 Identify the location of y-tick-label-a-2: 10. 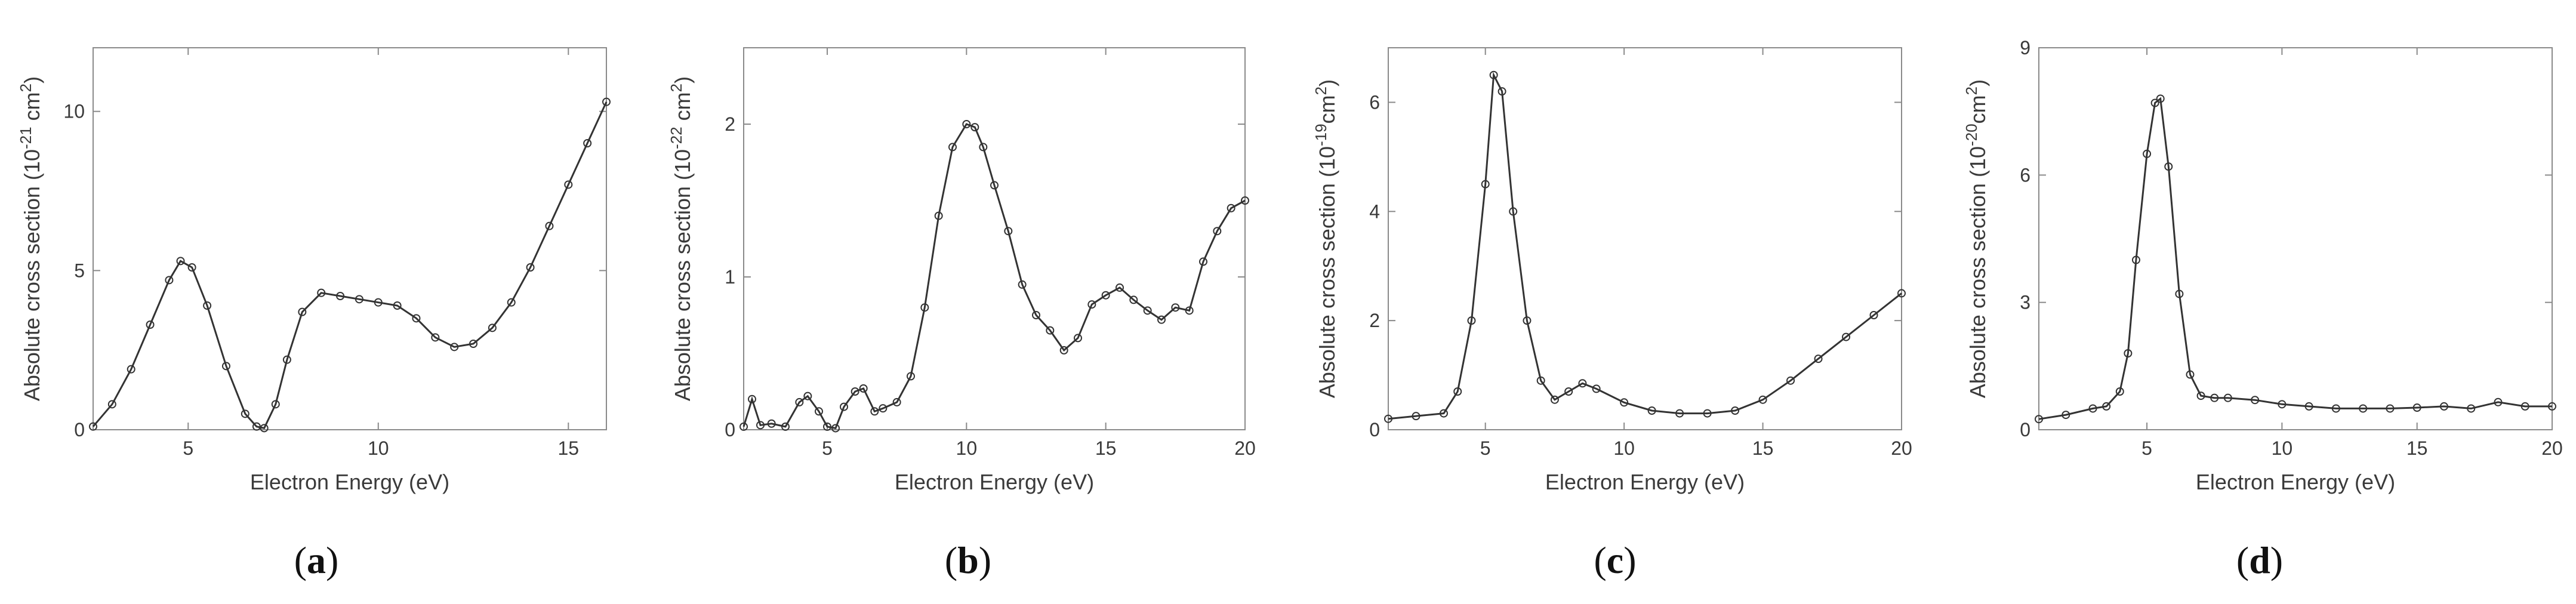
(74, 111).